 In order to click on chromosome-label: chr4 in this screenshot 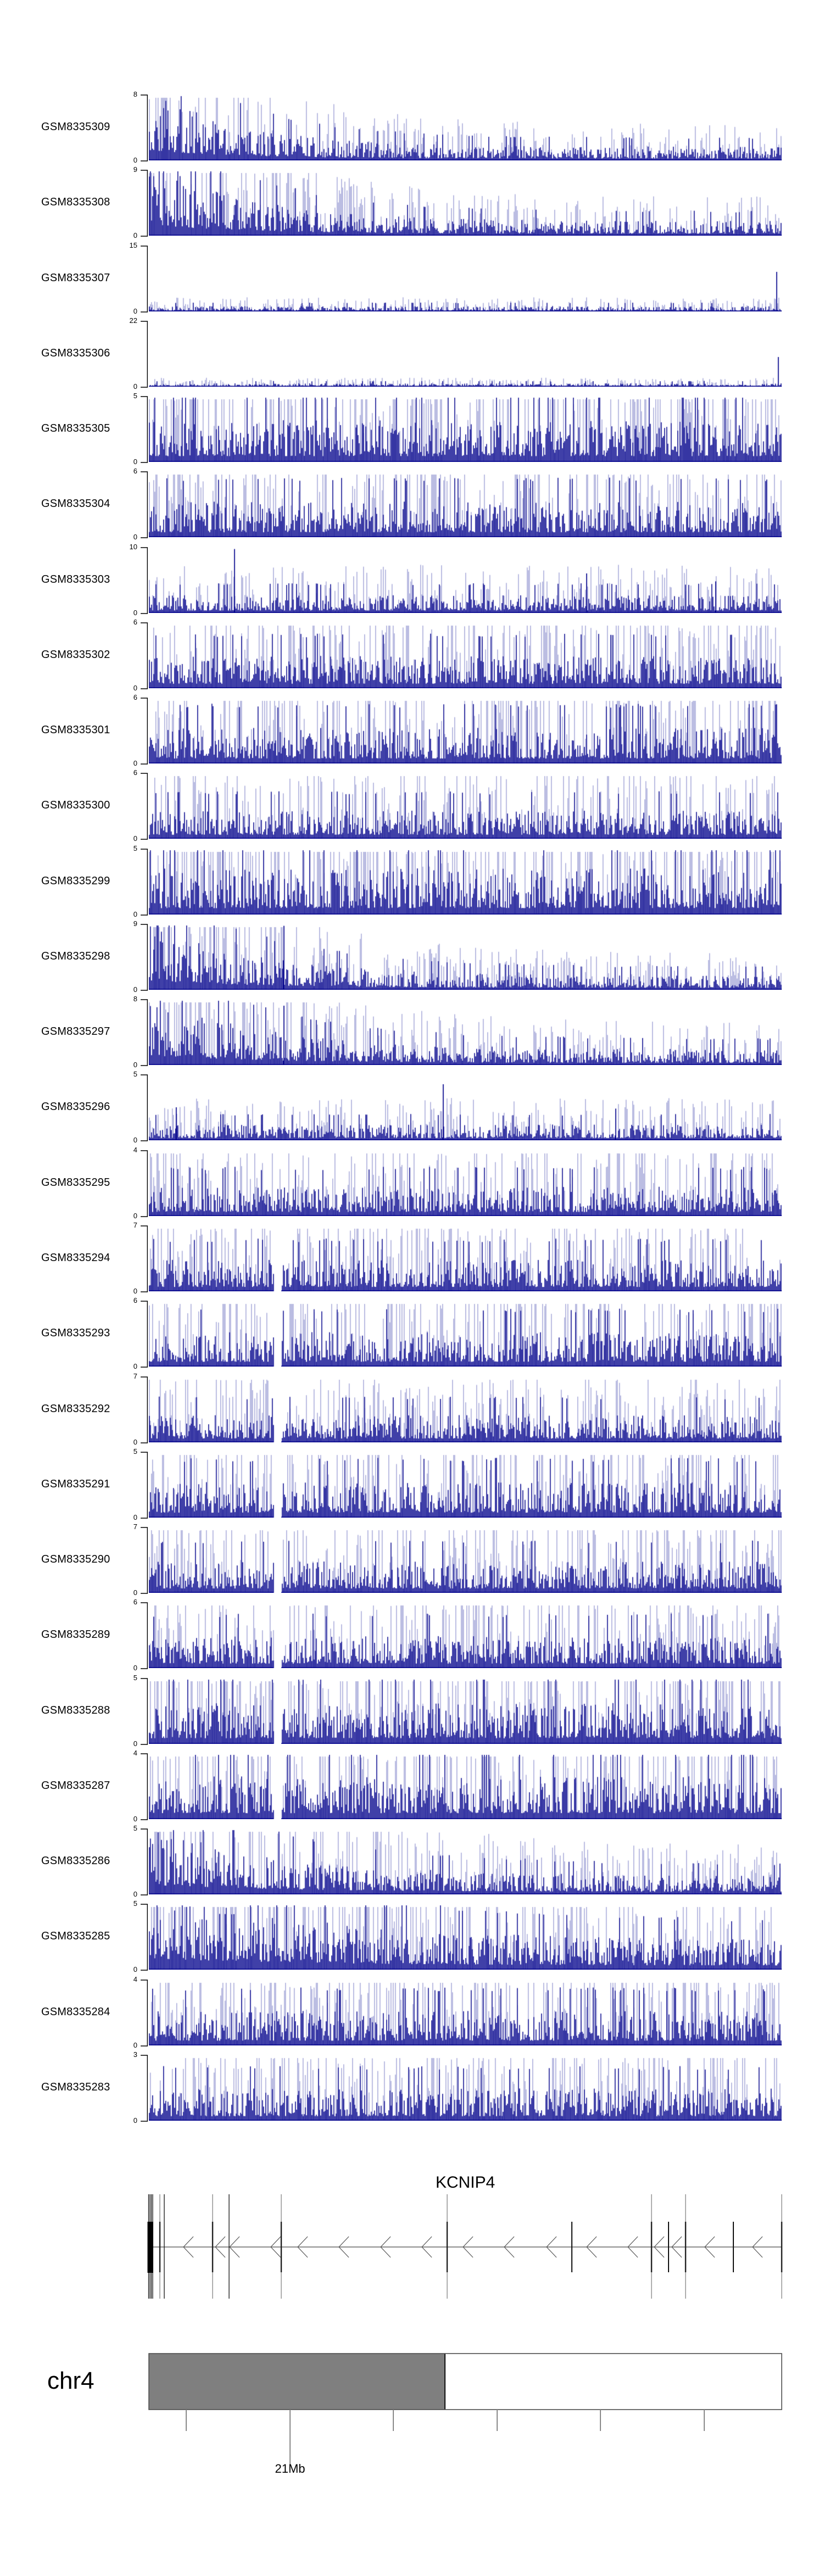, I will do `click(70, 2380)`.